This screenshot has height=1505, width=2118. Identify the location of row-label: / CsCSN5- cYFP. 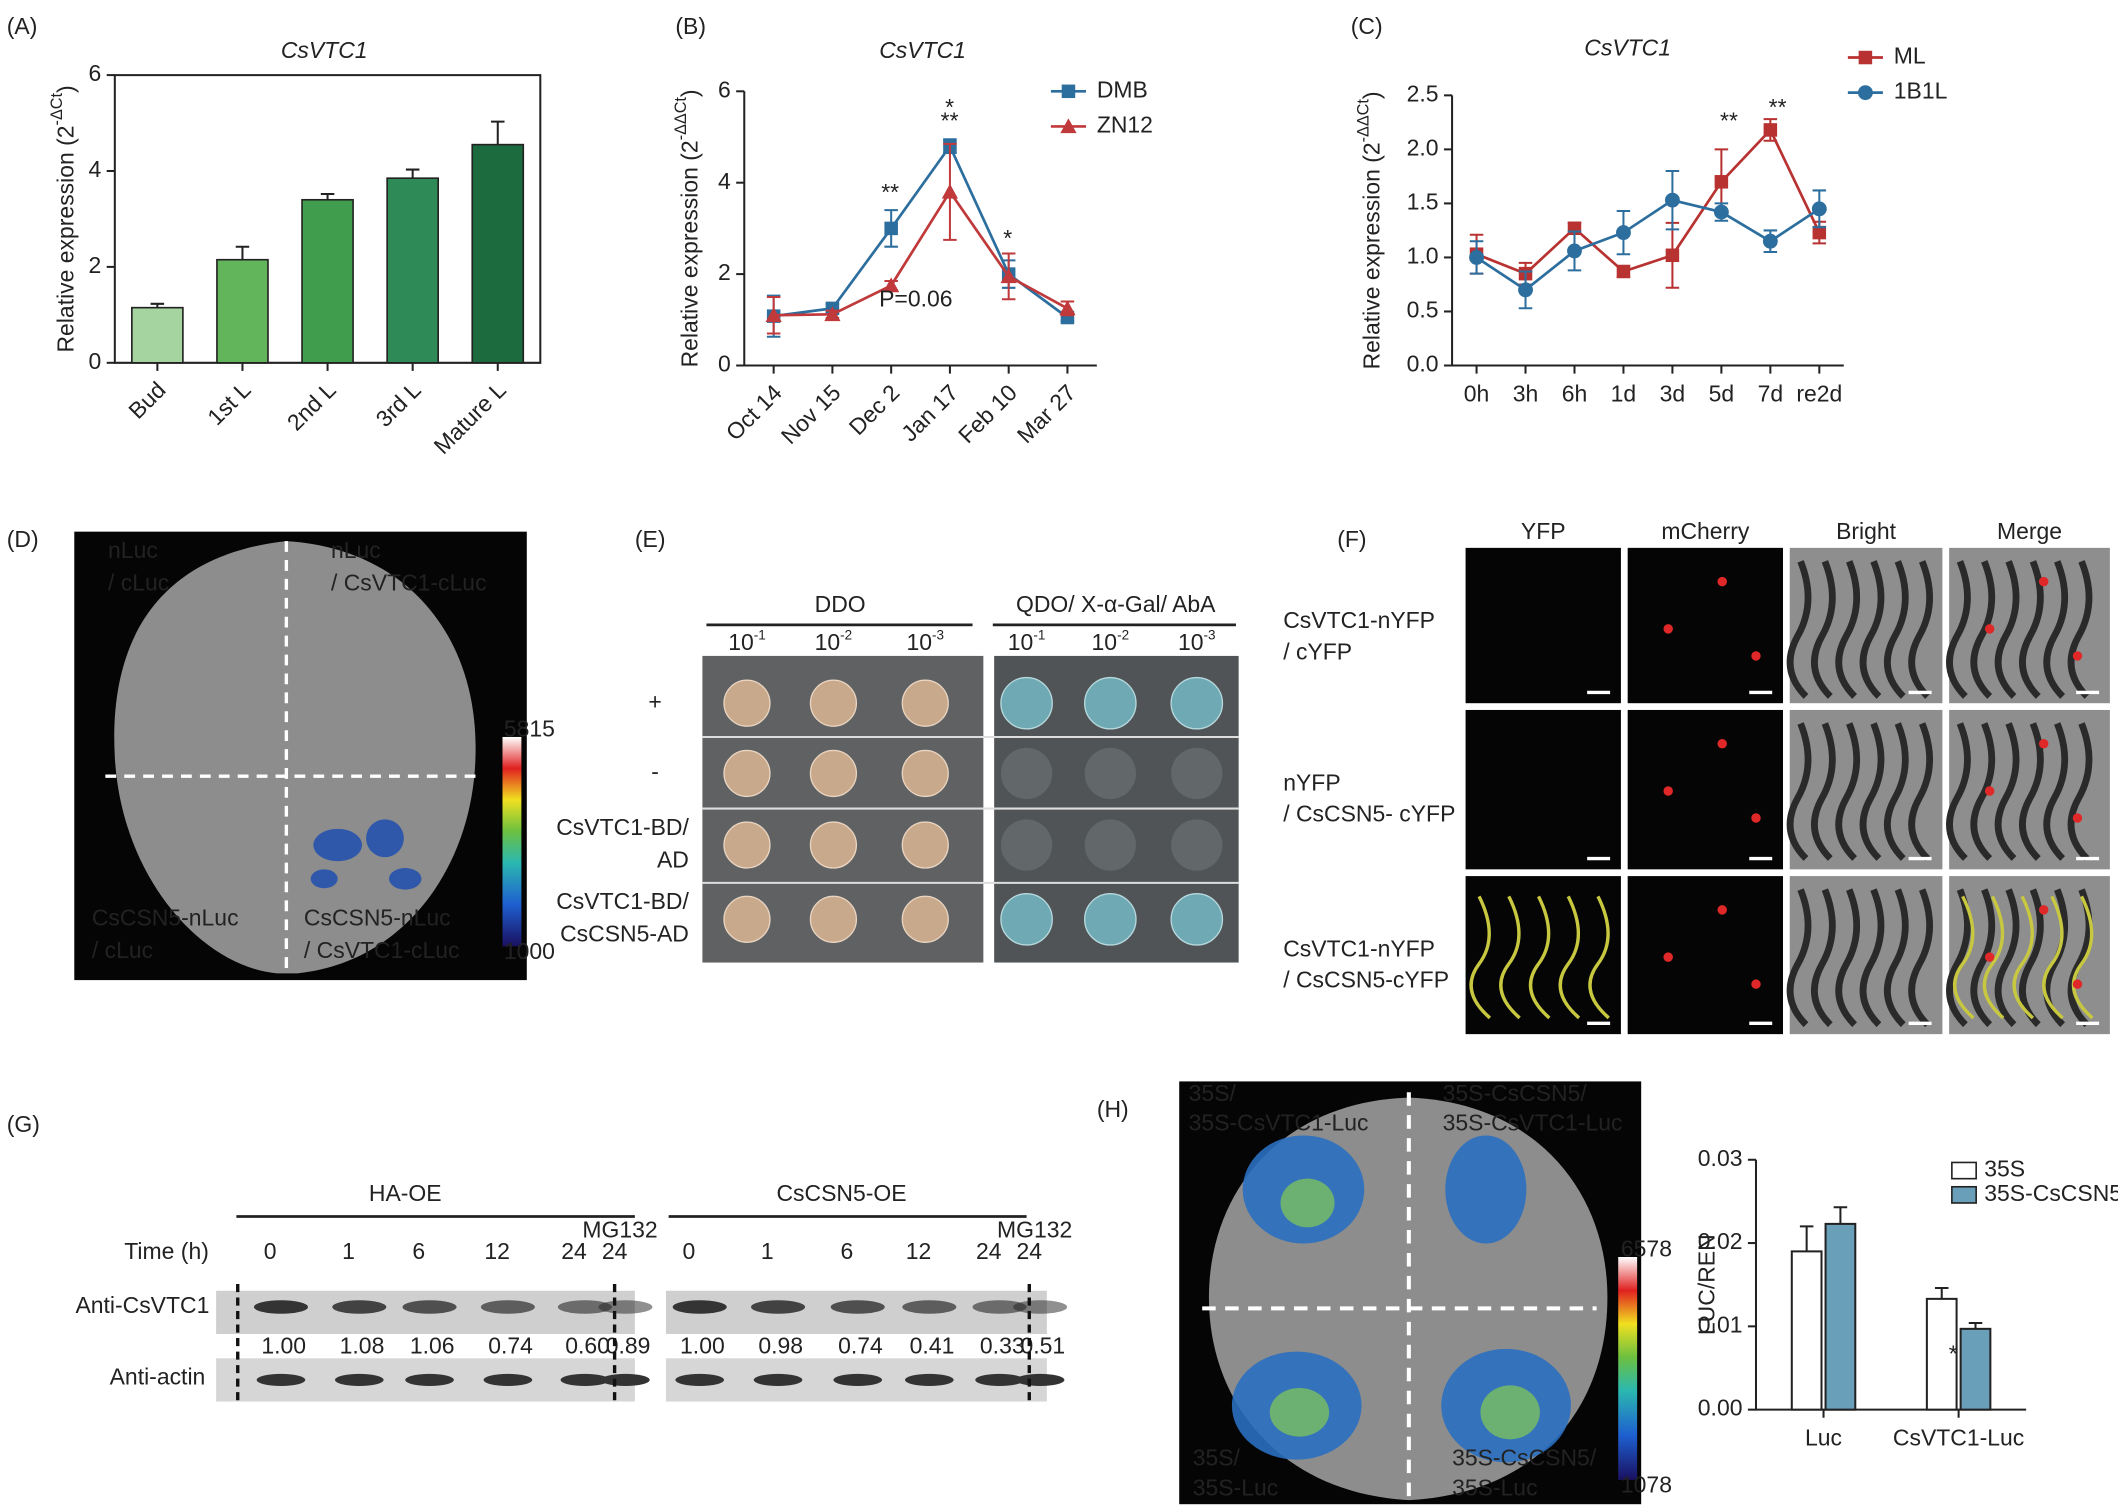
(1369, 813).